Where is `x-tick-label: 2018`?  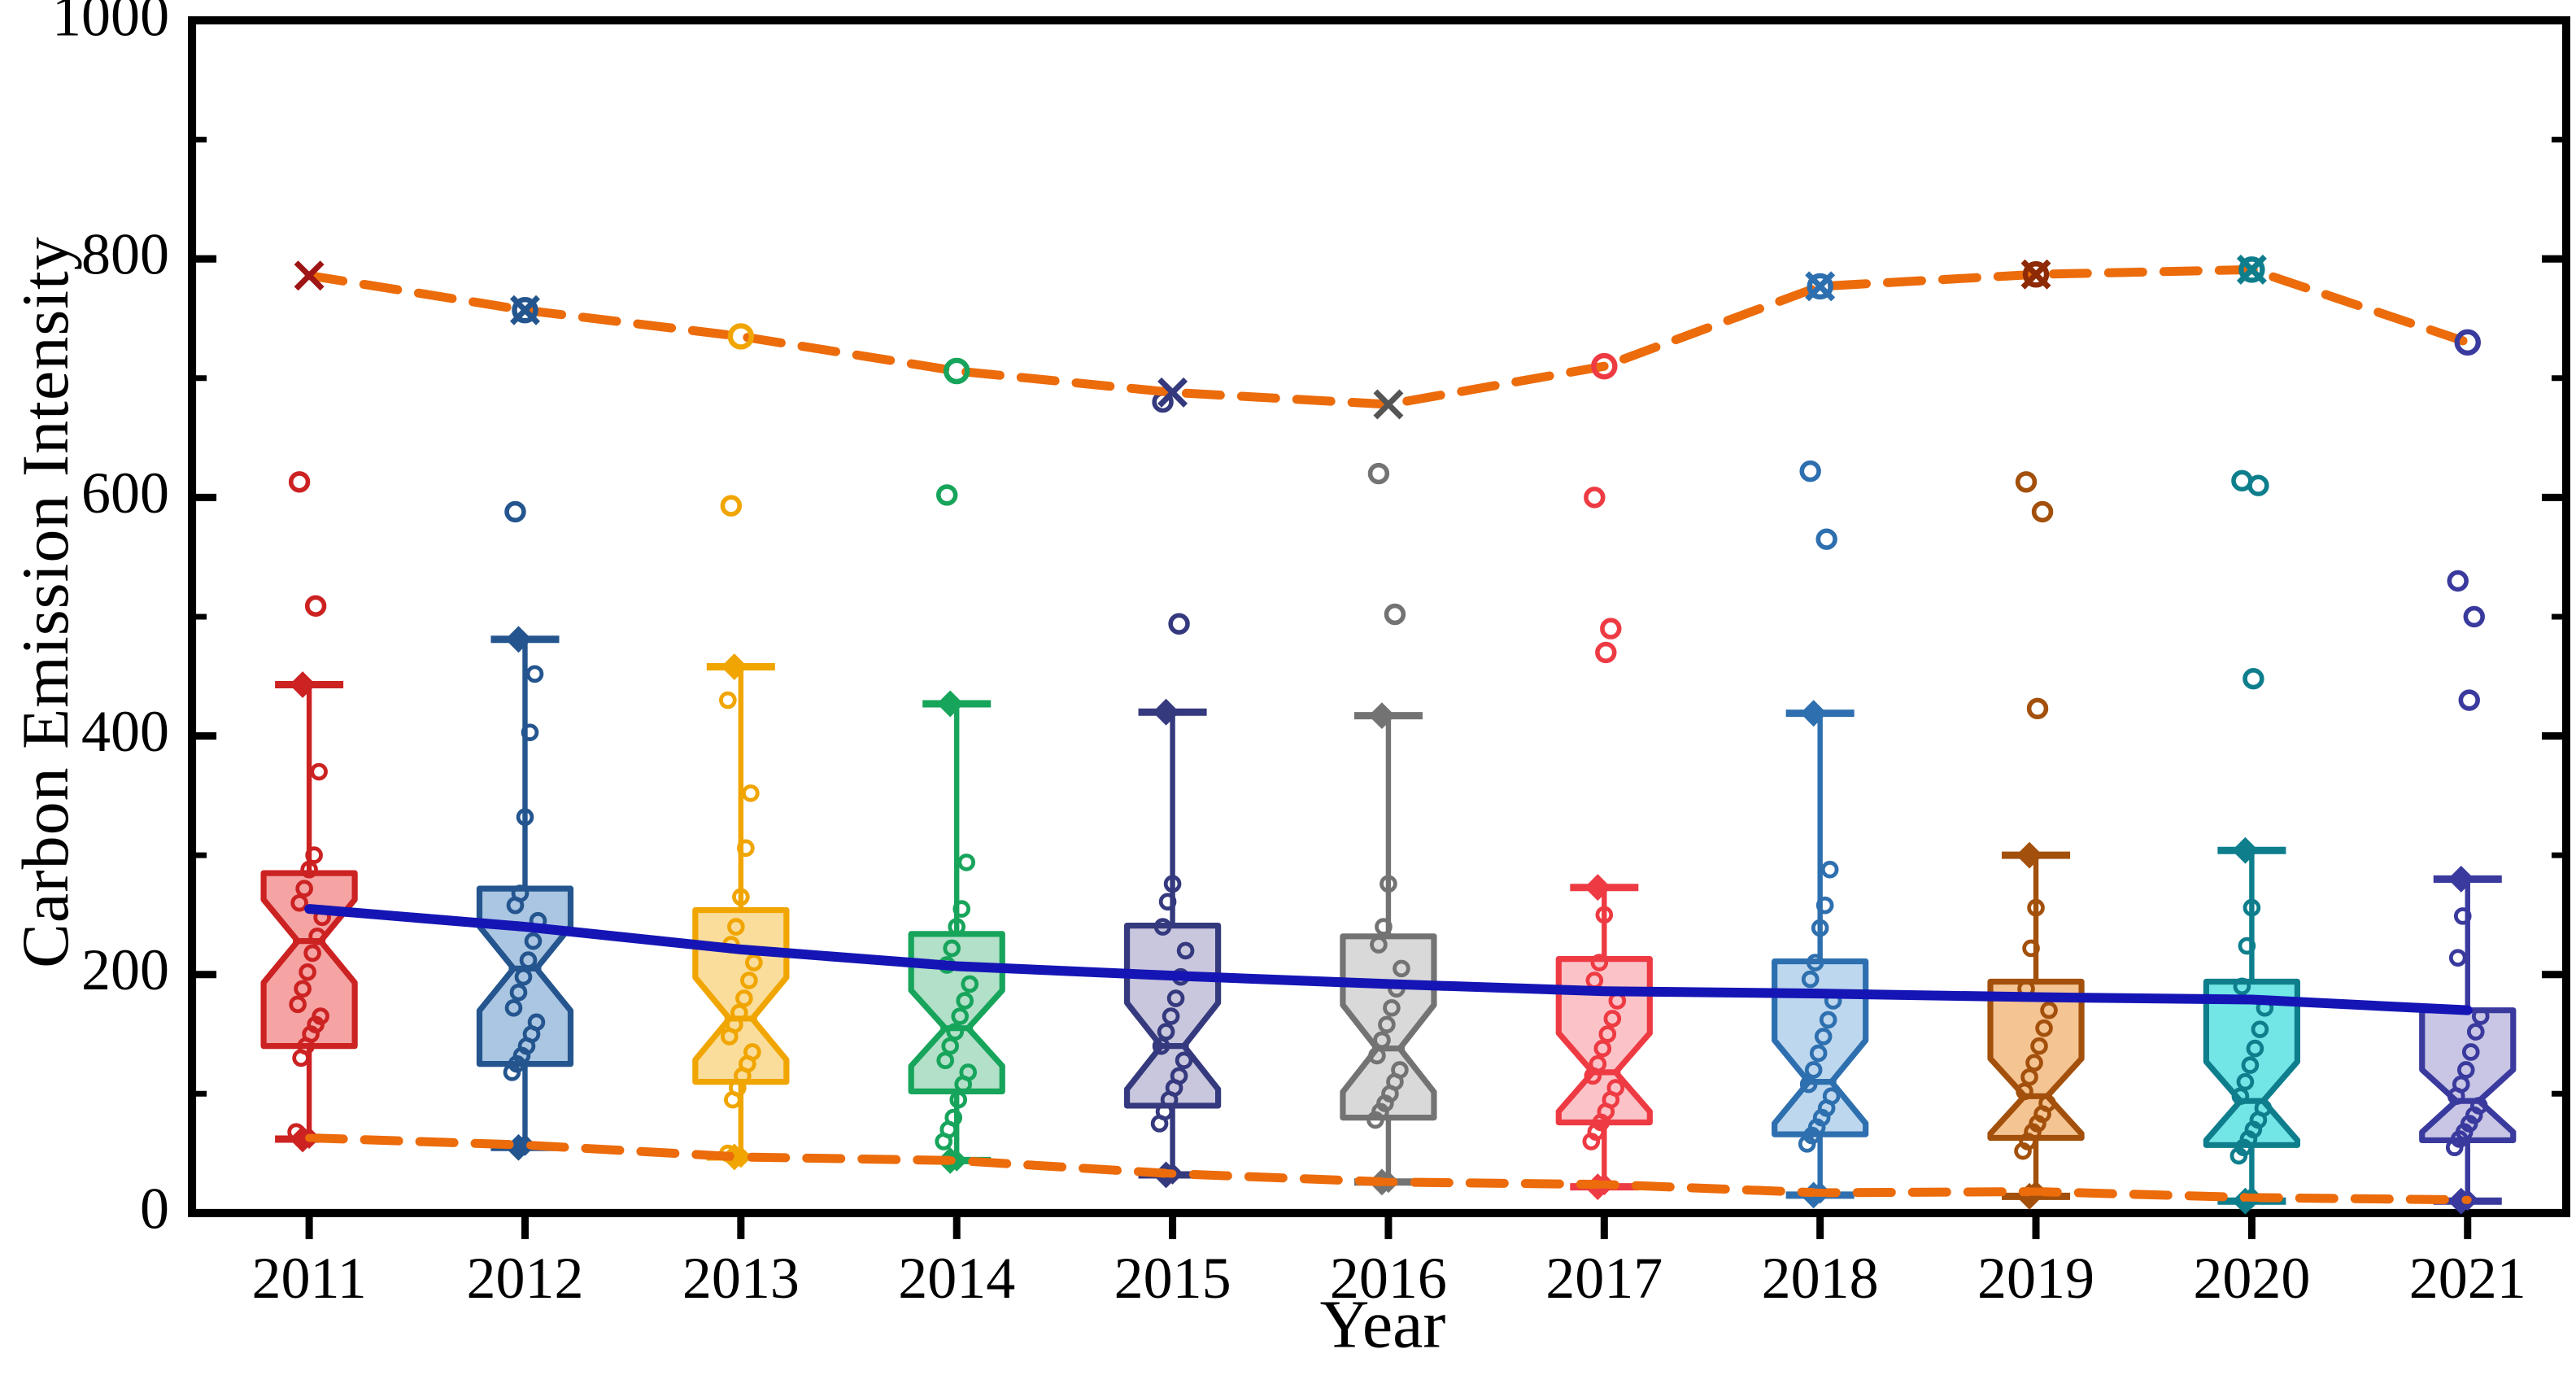
x-tick-label: 2018 is located at coordinates (1820, 1278).